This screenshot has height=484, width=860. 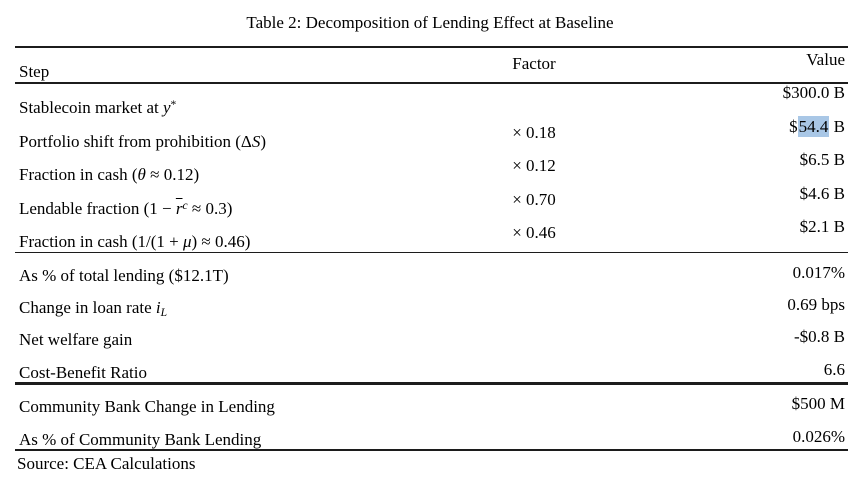 I want to click on column-header-step: Step, so click(x=217, y=72).